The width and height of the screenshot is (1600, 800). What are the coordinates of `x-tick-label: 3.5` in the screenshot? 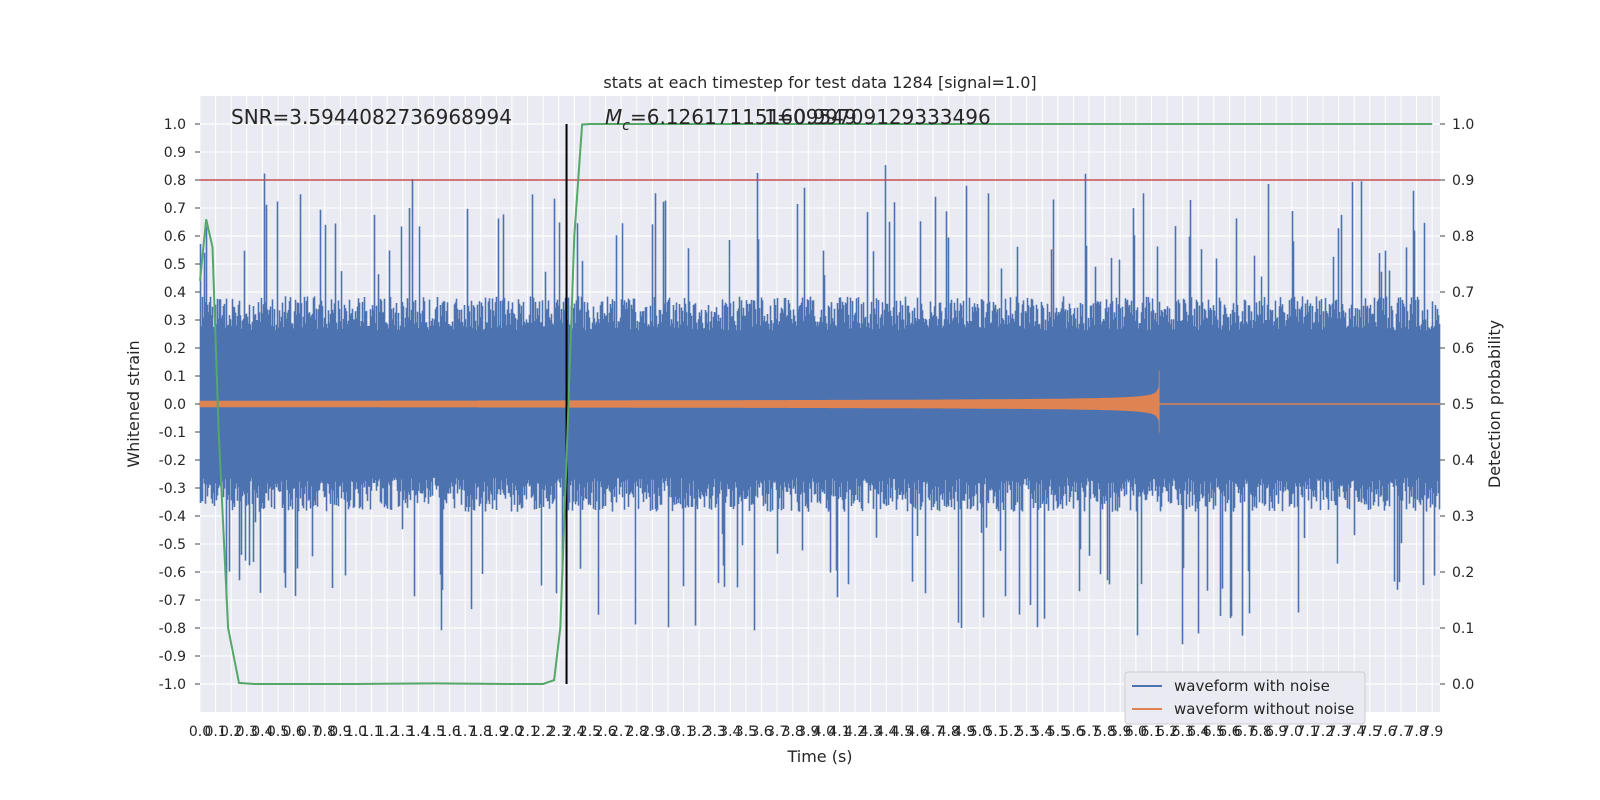 It's located at (746, 732).